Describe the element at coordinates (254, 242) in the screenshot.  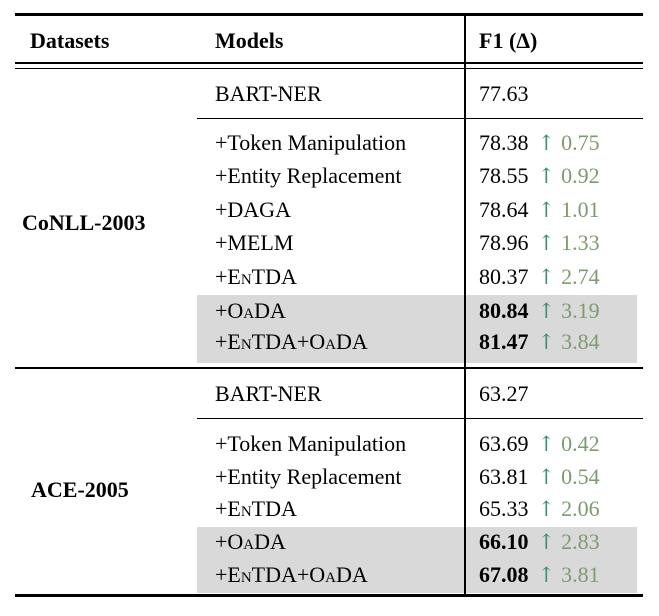
I see `model-cell: +MELM` at that location.